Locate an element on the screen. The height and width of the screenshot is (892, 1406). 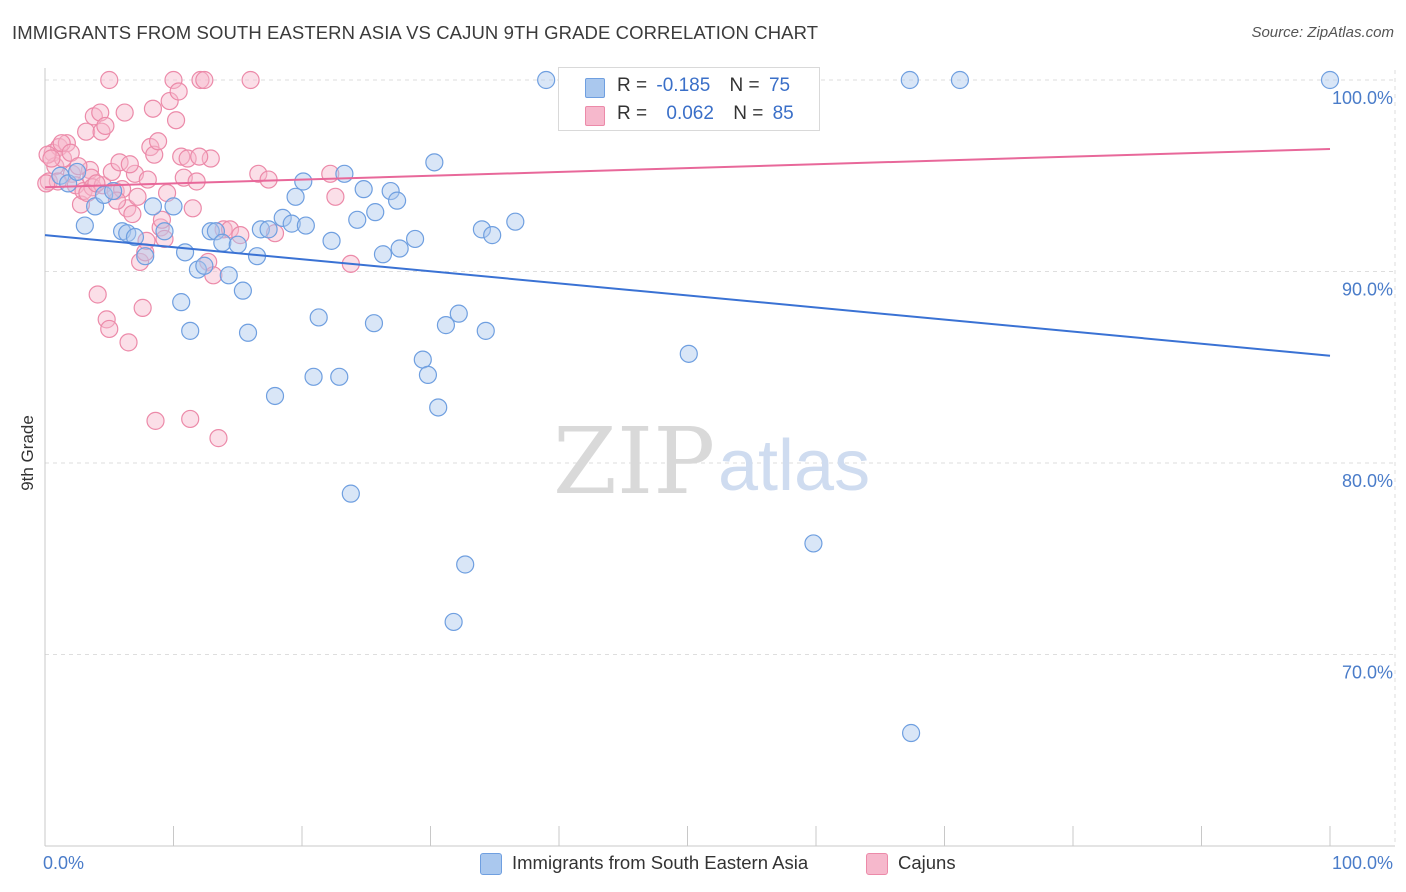
y-axis-label: 9th Grade is located at coordinates (27, 453).